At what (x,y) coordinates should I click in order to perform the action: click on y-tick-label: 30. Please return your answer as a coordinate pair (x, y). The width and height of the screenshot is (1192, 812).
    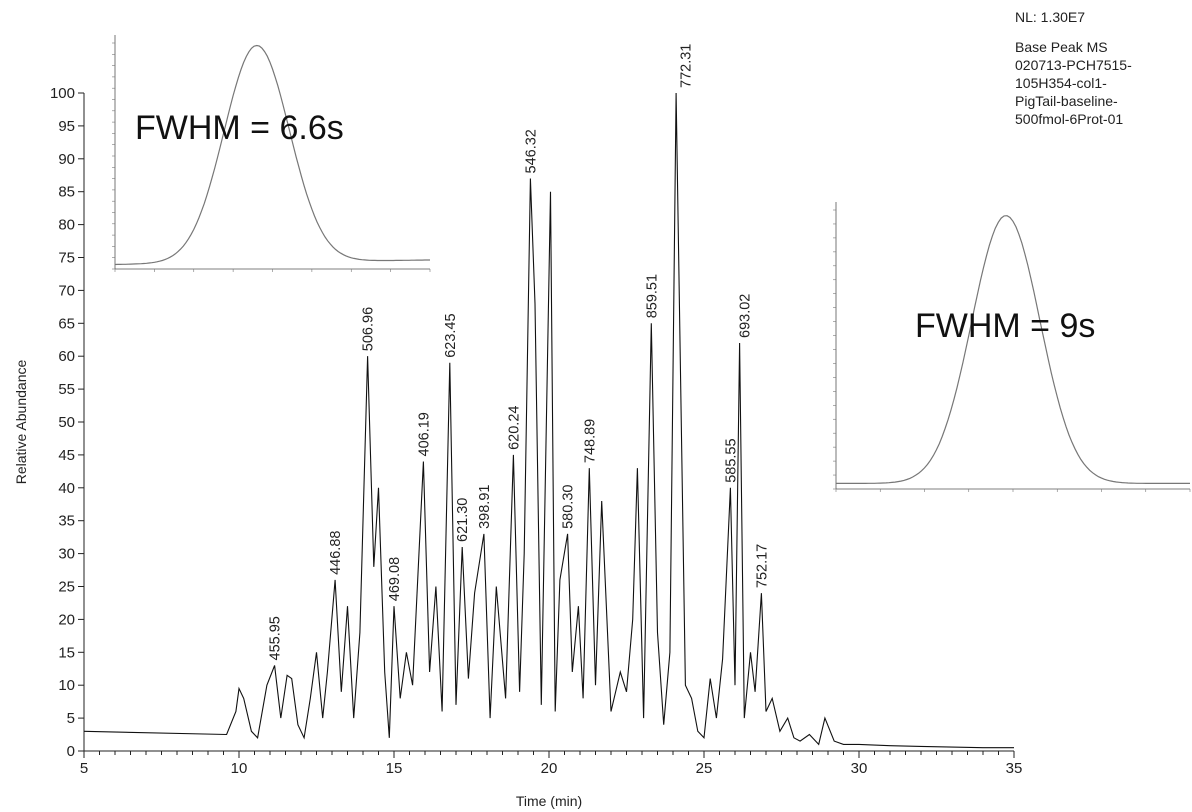
    Looking at the image, I should click on (66, 554).